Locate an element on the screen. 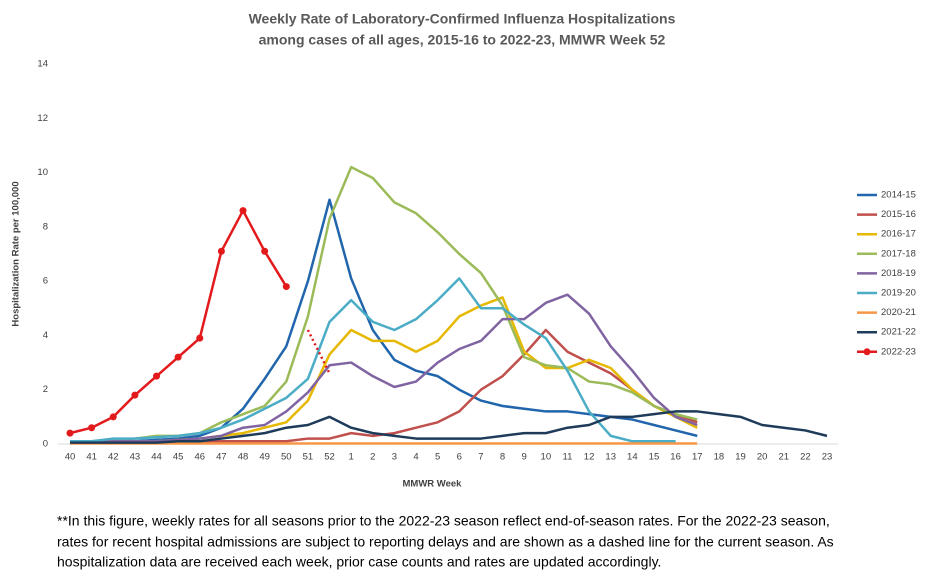 This screenshot has width=937, height=577. x-tick-label: 44 is located at coordinates (156, 457).